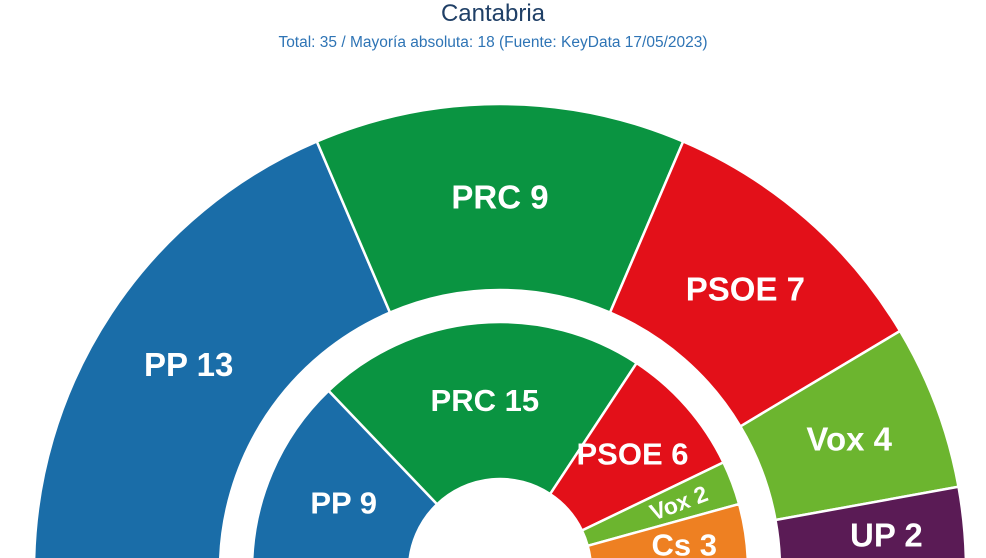 This screenshot has height=558, width=986. What do you see at coordinates (871, 521) in the screenshot?
I see `segment-outer-up` at bounding box center [871, 521].